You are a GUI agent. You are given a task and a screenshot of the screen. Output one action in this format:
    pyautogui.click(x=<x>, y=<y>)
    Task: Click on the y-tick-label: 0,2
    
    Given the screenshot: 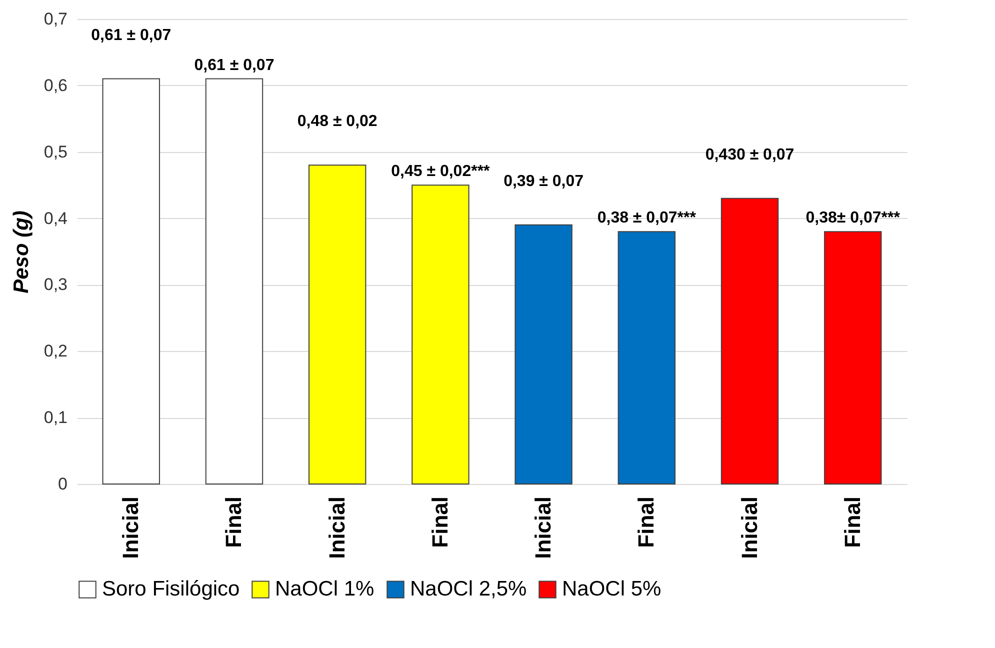 What is the action you would take?
    pyautogui.click(x=56, y=351)
    